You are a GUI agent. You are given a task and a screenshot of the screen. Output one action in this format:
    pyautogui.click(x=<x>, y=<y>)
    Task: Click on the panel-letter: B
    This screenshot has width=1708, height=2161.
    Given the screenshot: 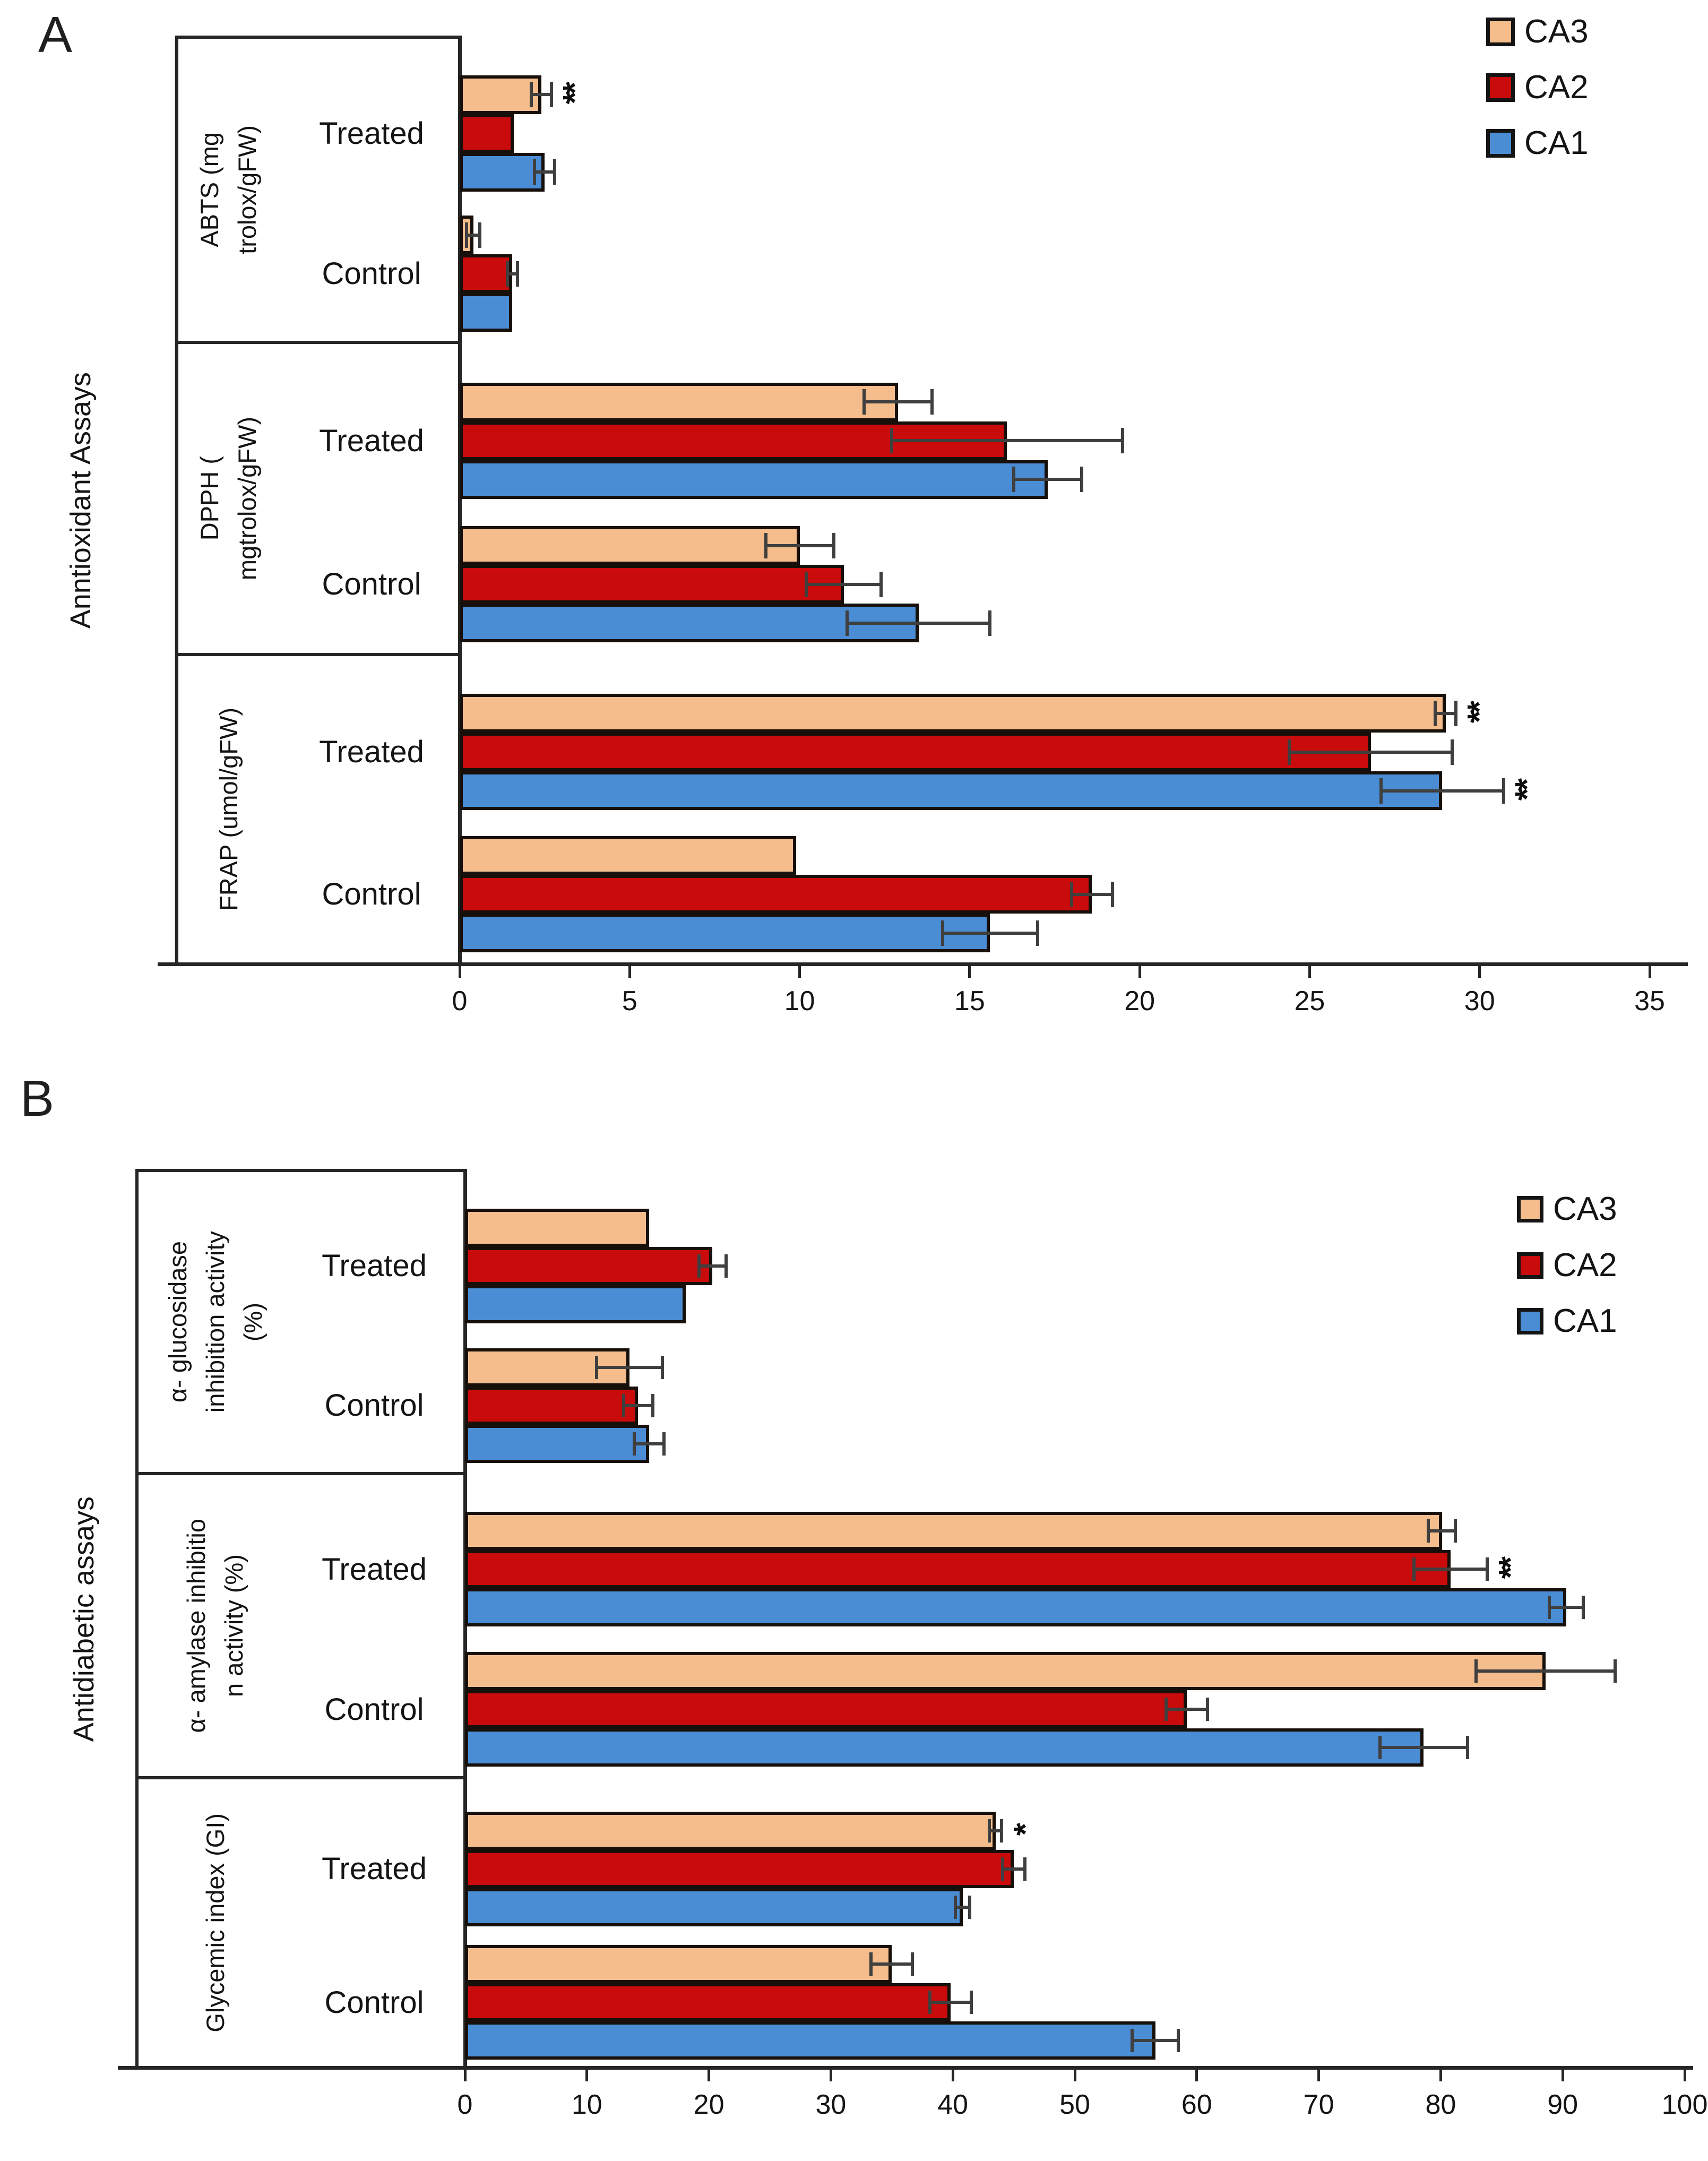 What is the action you would take?
    pyautogui.click(x=37, y=1098)
    